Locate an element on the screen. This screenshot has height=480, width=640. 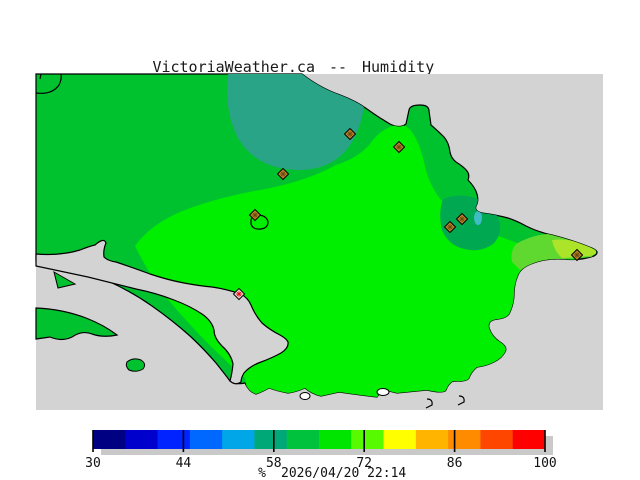
small-pond is located at coordinates (478, 218).